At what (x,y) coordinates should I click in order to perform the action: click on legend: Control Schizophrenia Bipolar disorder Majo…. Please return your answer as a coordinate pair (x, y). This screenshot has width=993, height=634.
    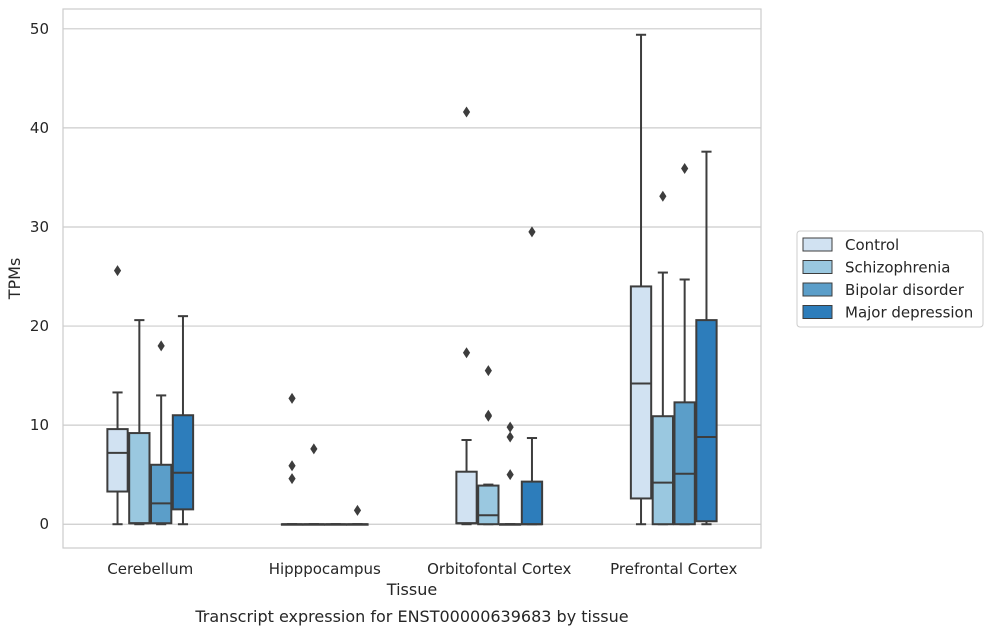
    Looking at the image, I should click on (890, 279).